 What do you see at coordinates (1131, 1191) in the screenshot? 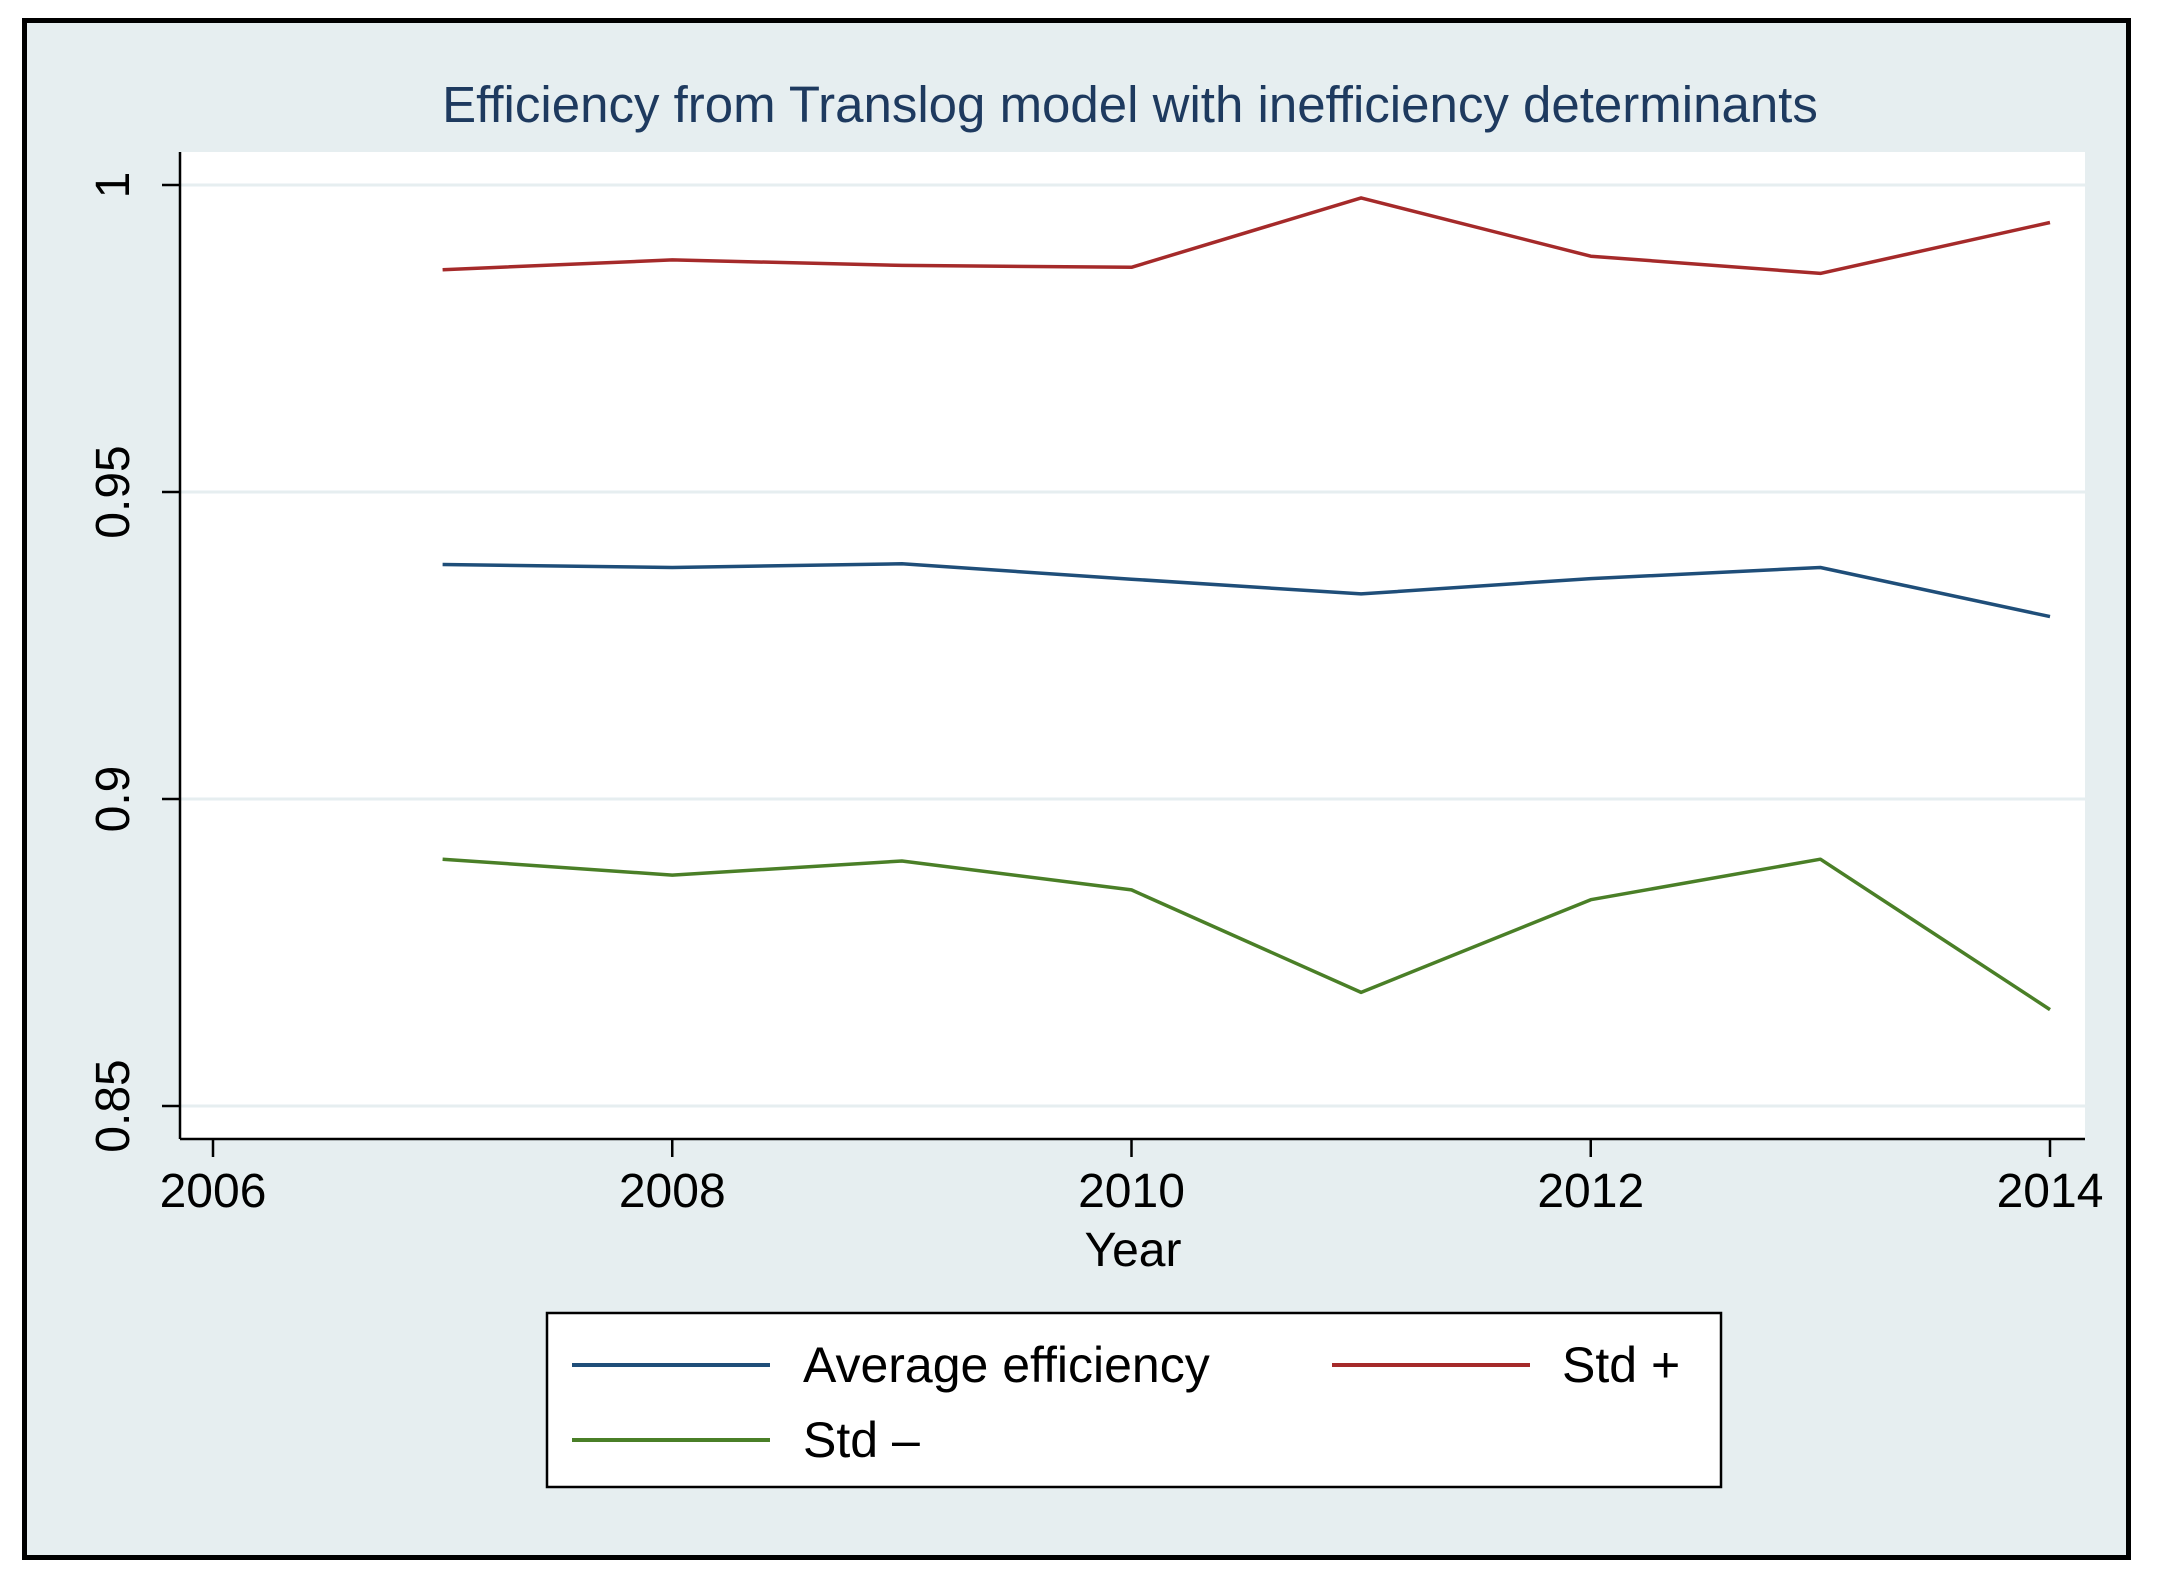
I see `x-tick-label-2: 2010` at bounding box center [1131, 1191].